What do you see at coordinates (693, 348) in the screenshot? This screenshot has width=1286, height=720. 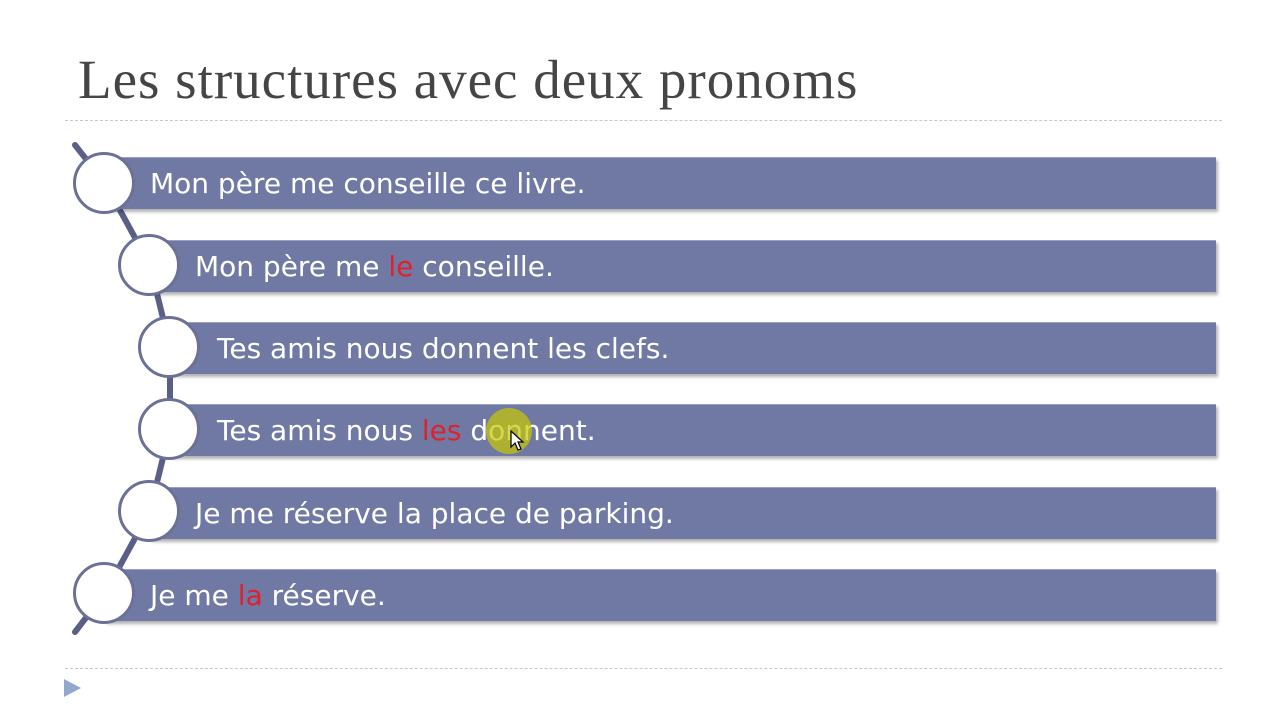 I see `sentence-row: Tes amis nous donnent les clefs.` at bounding box center [693, 348].